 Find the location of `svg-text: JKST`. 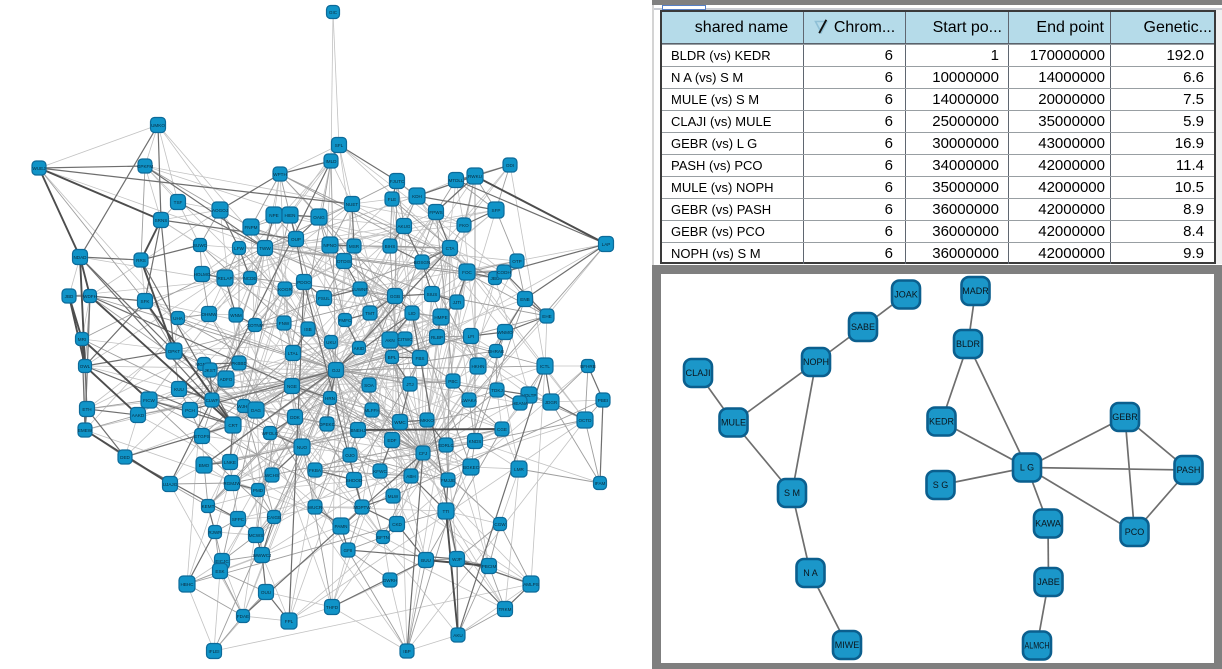

svg-text: JKST is located at coordinates (209, 370).